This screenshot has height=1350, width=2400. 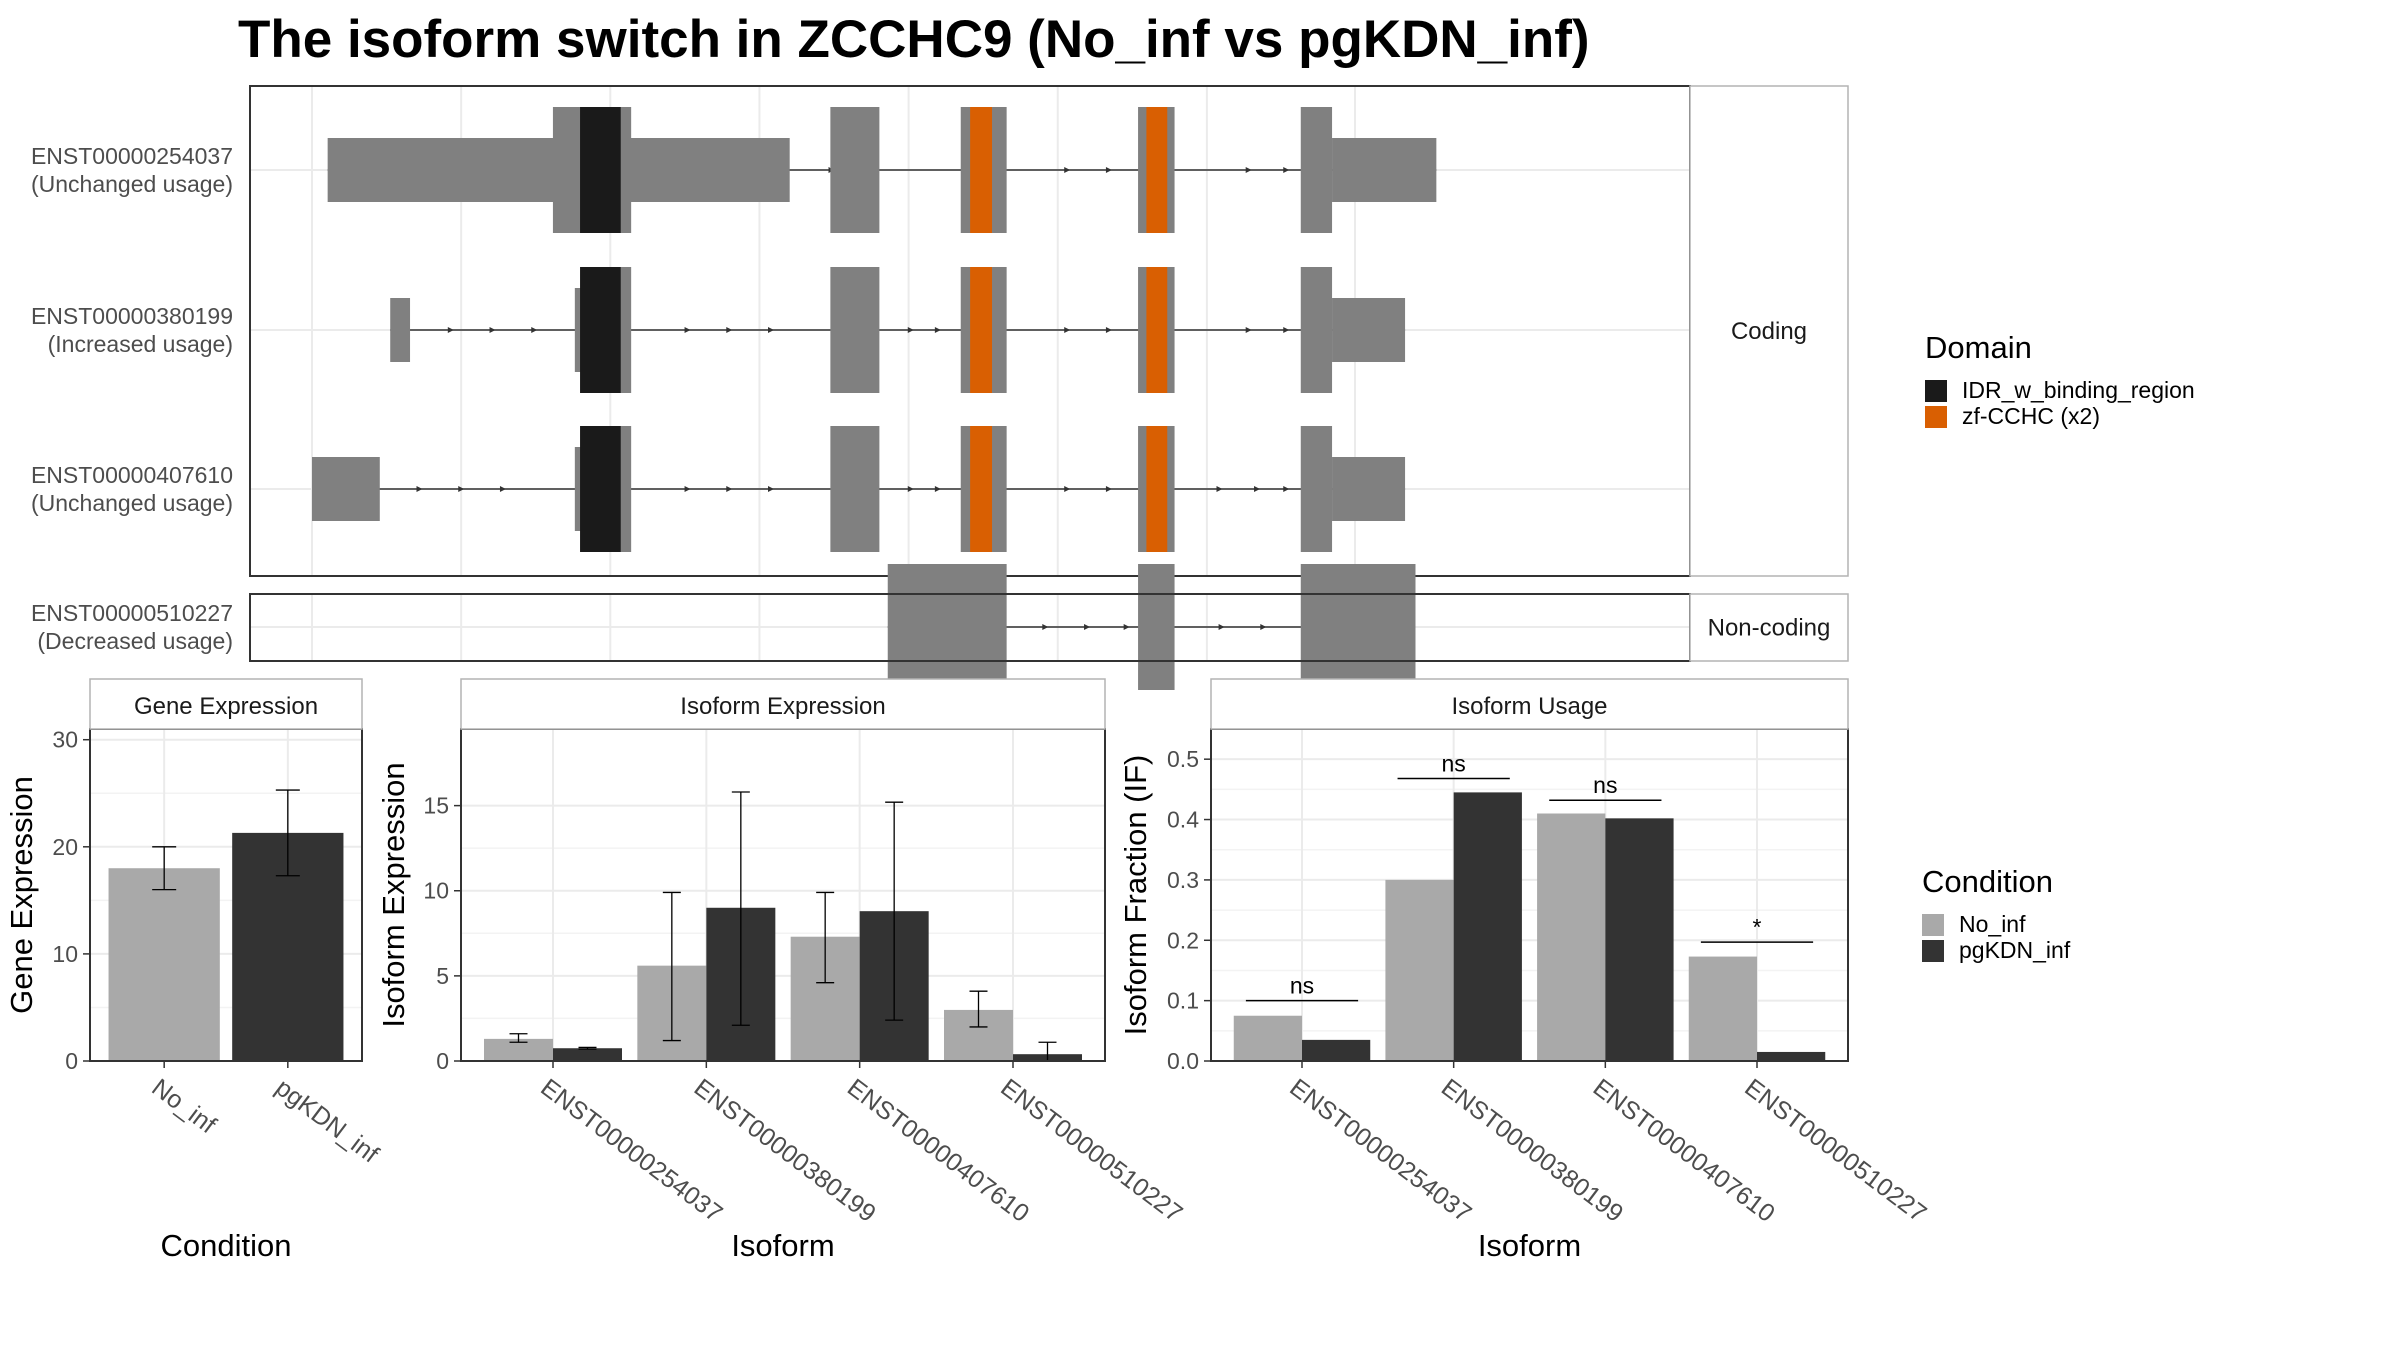 What do you see at coordinates (1978, 347) in the screenshot?
I see `domain-legend-title: Domain` at bounding box center [1978, 347].